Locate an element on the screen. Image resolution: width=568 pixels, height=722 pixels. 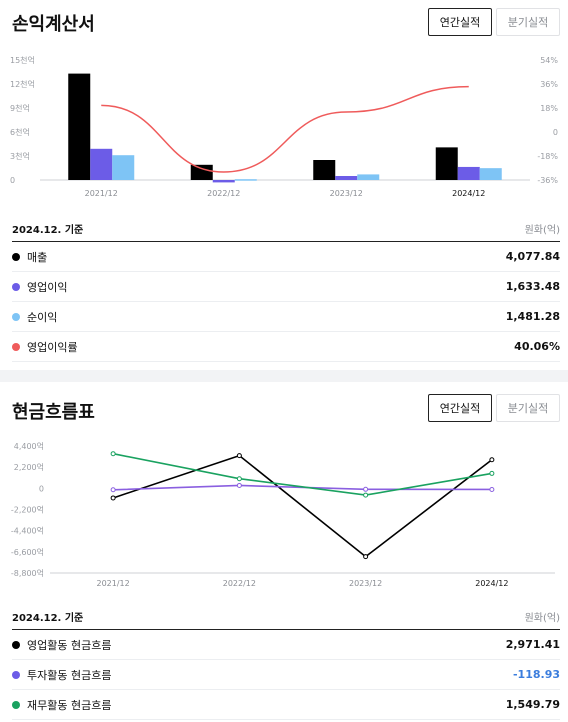
table-row: 투자활동 현금흐름 -118.93 is located at coordinates (286, 675).